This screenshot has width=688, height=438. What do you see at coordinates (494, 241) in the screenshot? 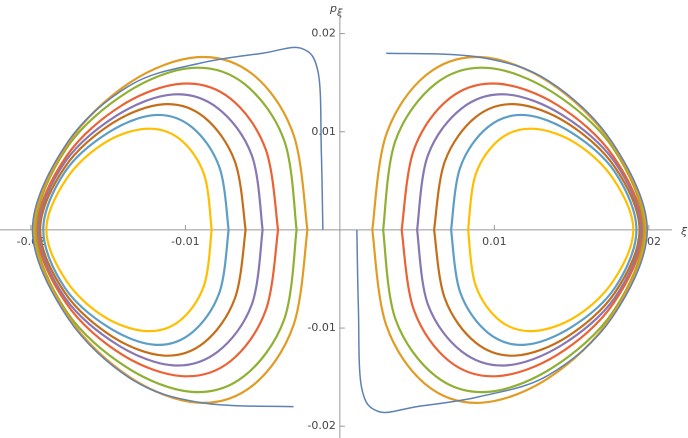
I see `x-tick-label: 0.01` at bounding box center [494, 241].